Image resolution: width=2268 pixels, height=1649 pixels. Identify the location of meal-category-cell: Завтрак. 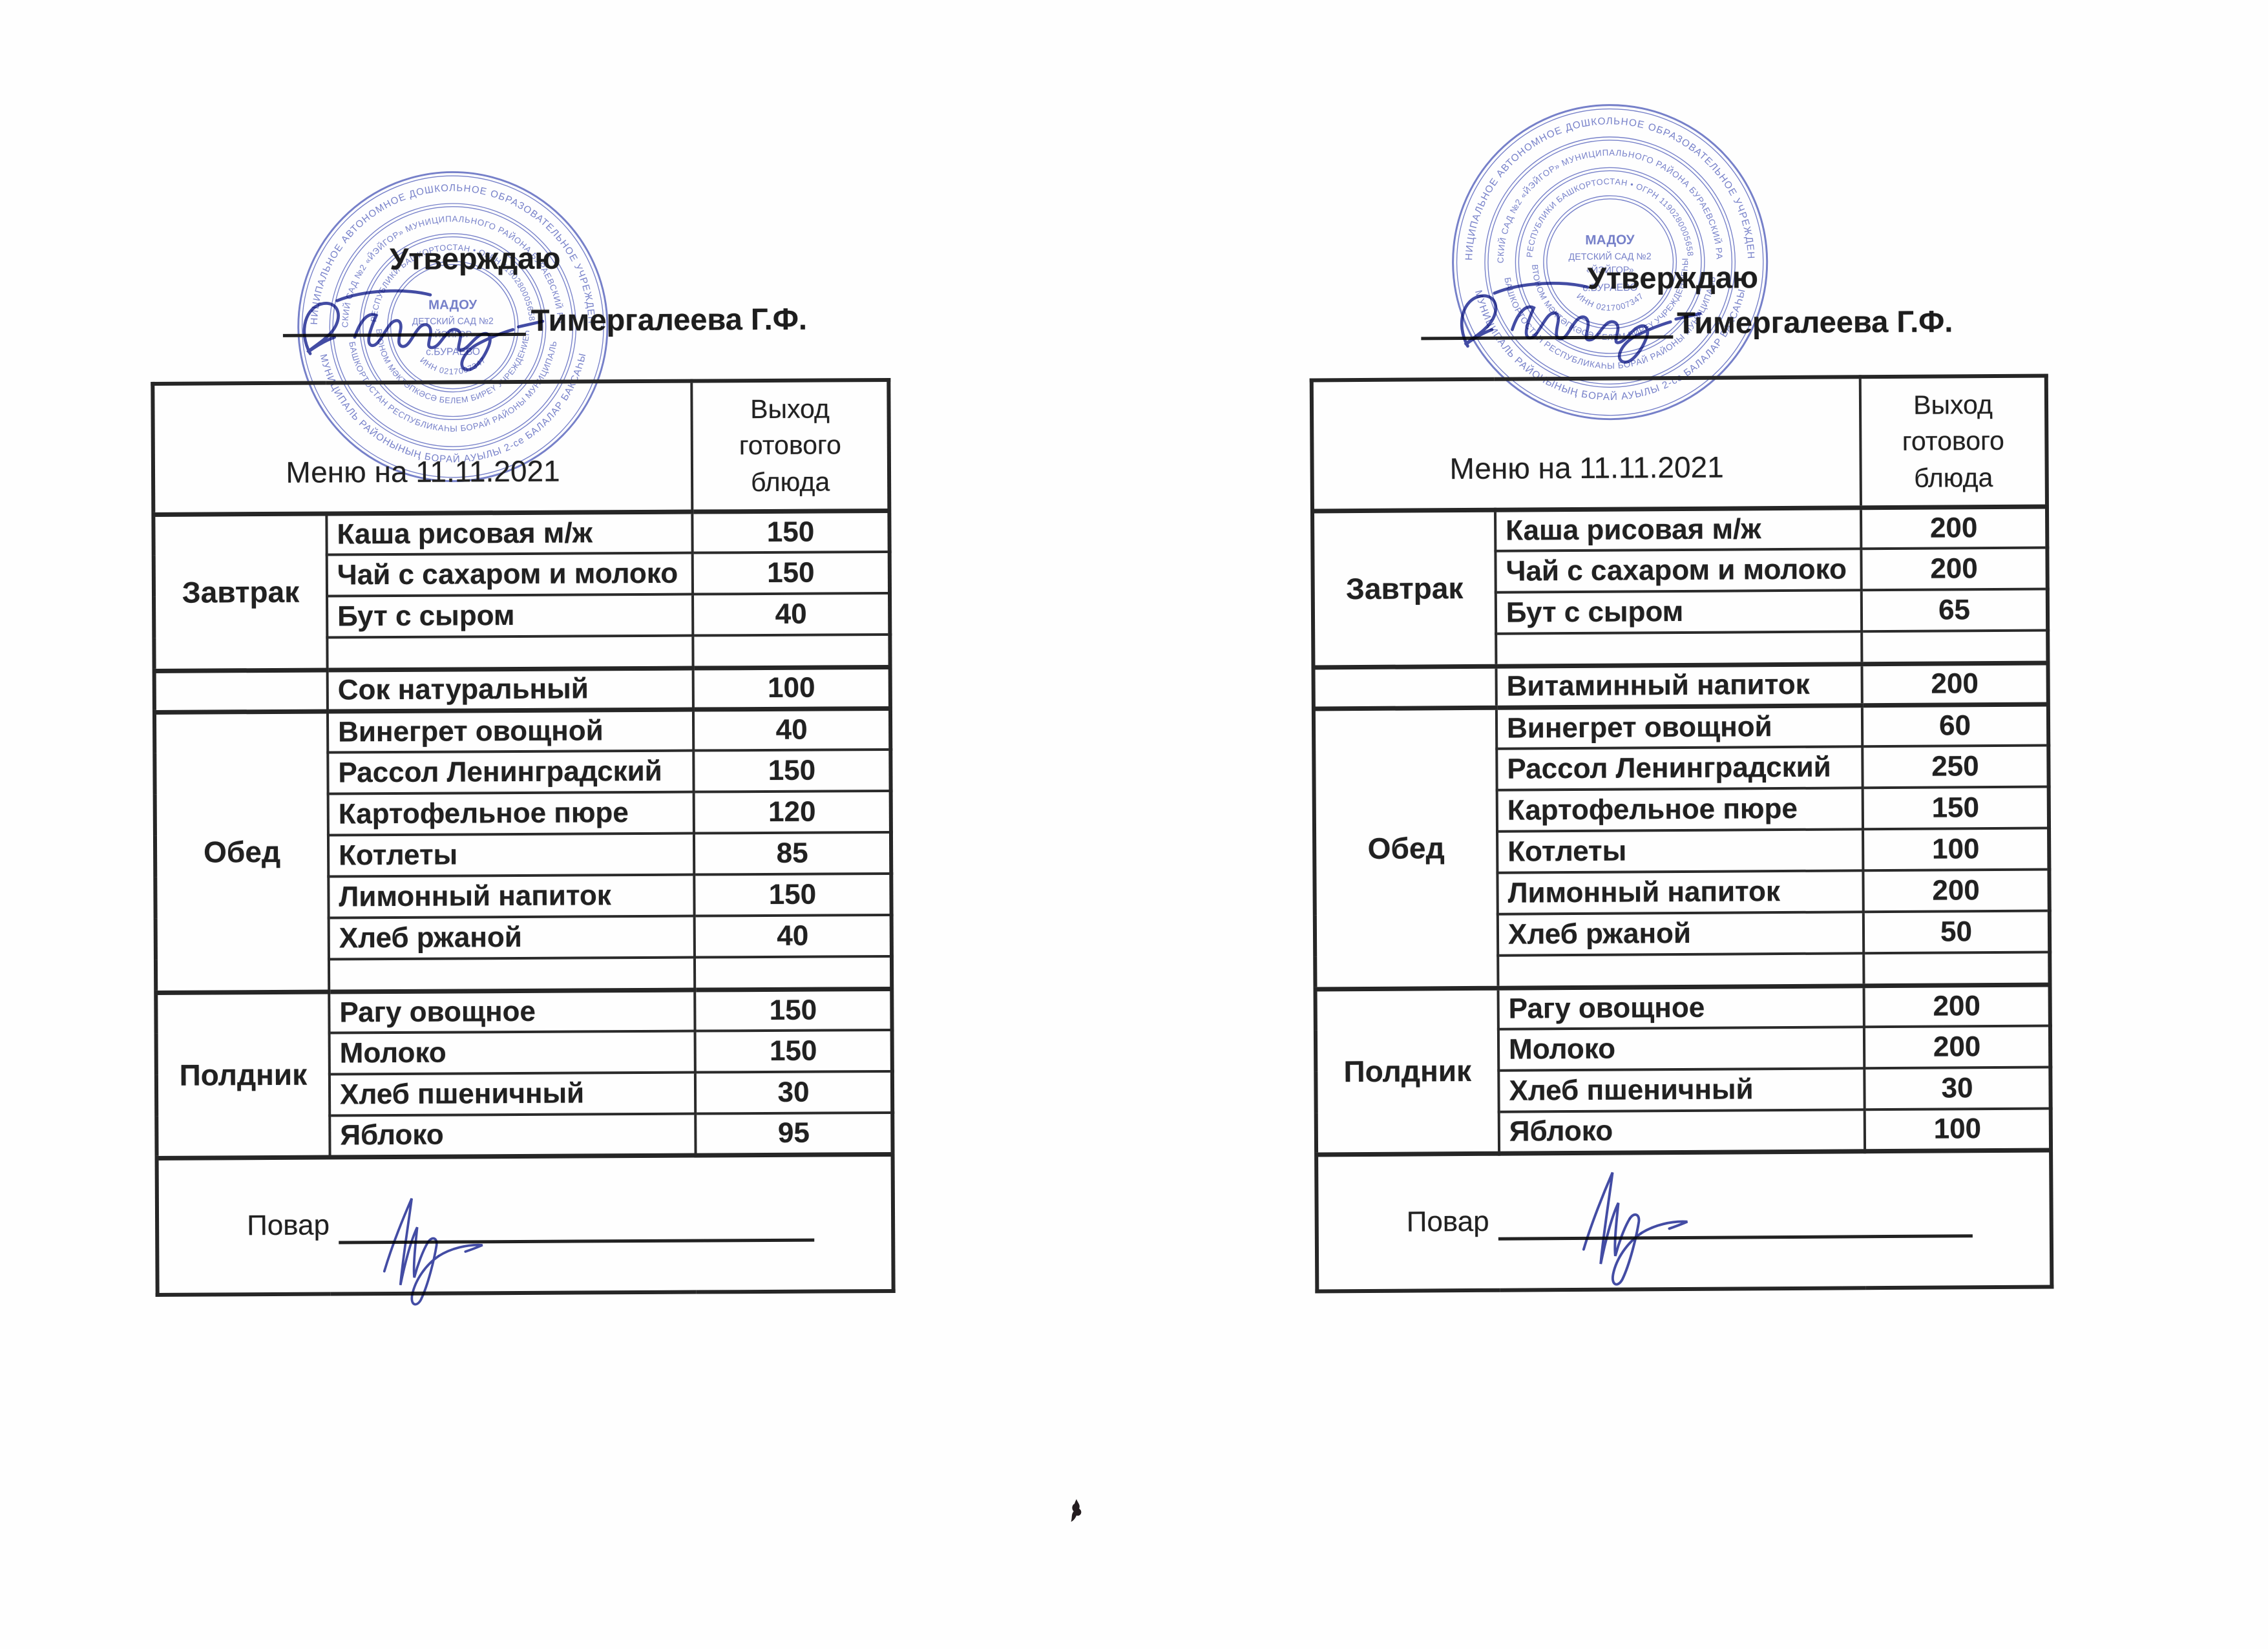
(1404, 588).